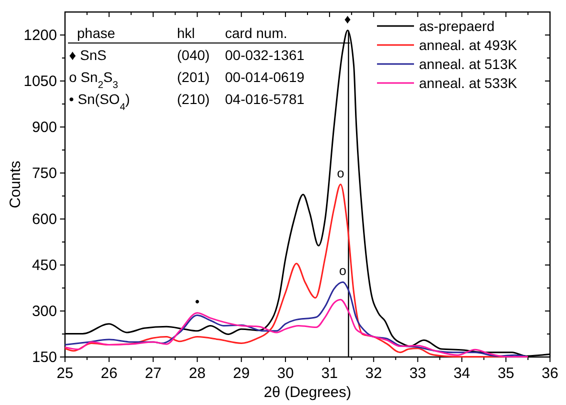 The width and height of the screenshot is (566, 405). Describe the element at coordinates (193, 55) in the screenshot. I see `annotation: (040)` at that location.